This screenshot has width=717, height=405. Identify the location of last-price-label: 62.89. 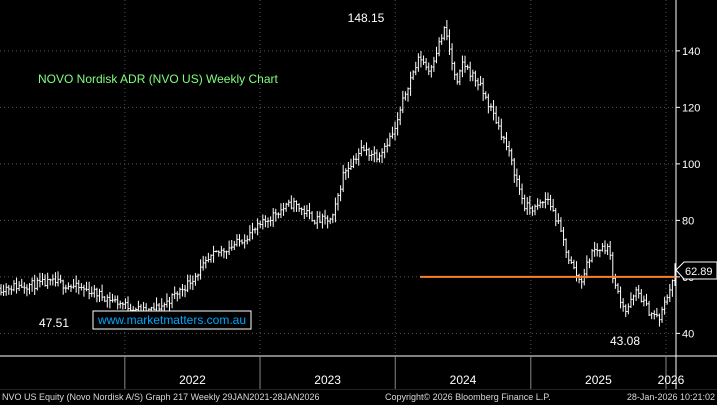
(699, 272).